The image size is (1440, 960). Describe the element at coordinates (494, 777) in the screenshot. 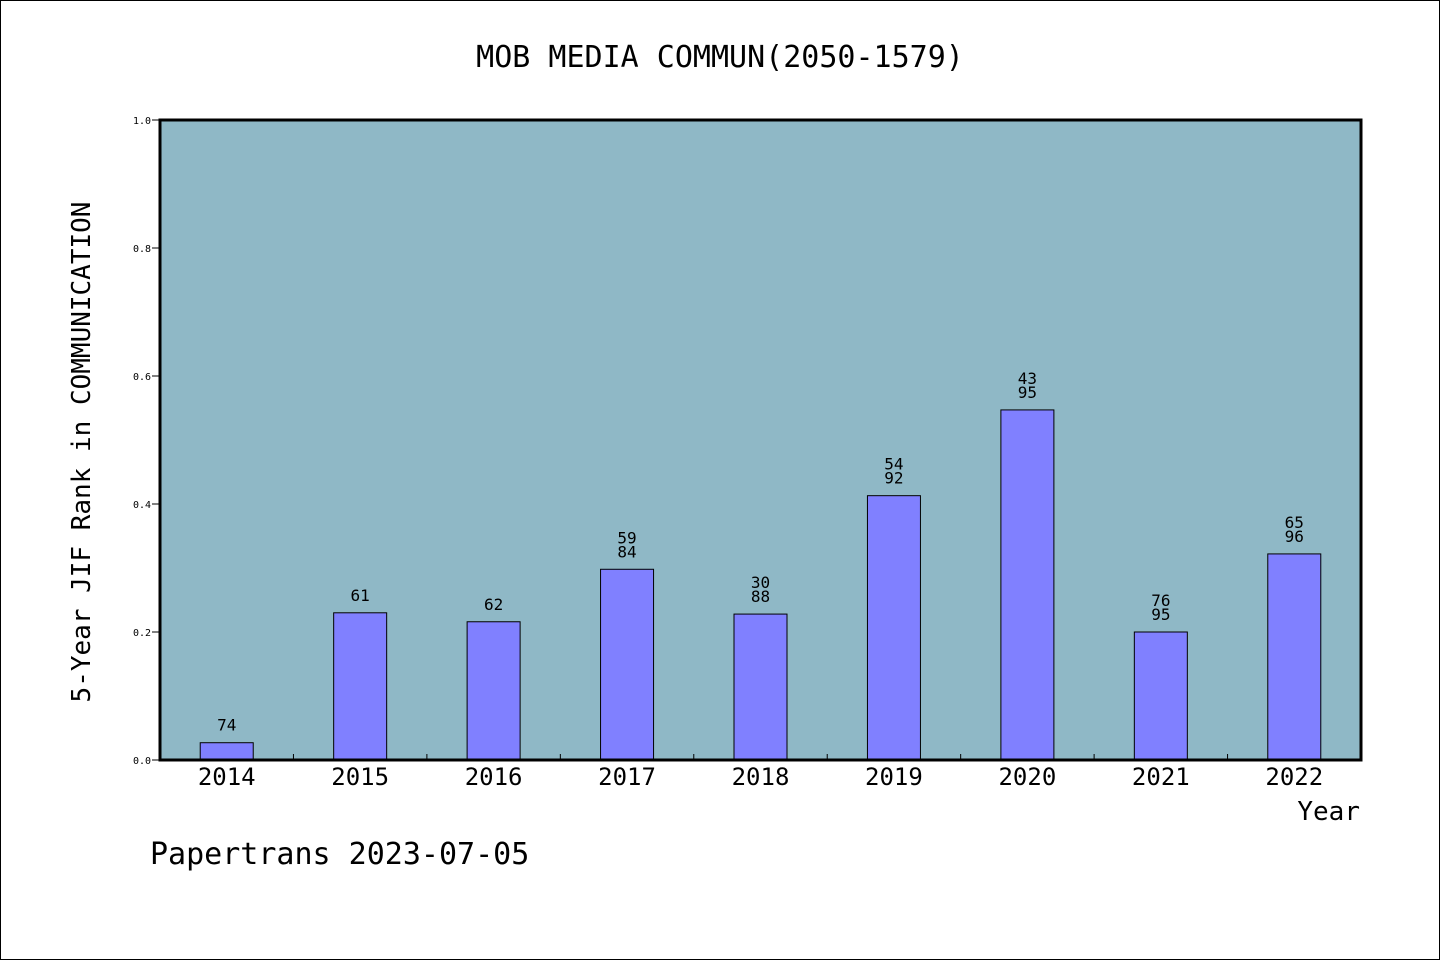

I see `x-tick-label: 2016` at that location.